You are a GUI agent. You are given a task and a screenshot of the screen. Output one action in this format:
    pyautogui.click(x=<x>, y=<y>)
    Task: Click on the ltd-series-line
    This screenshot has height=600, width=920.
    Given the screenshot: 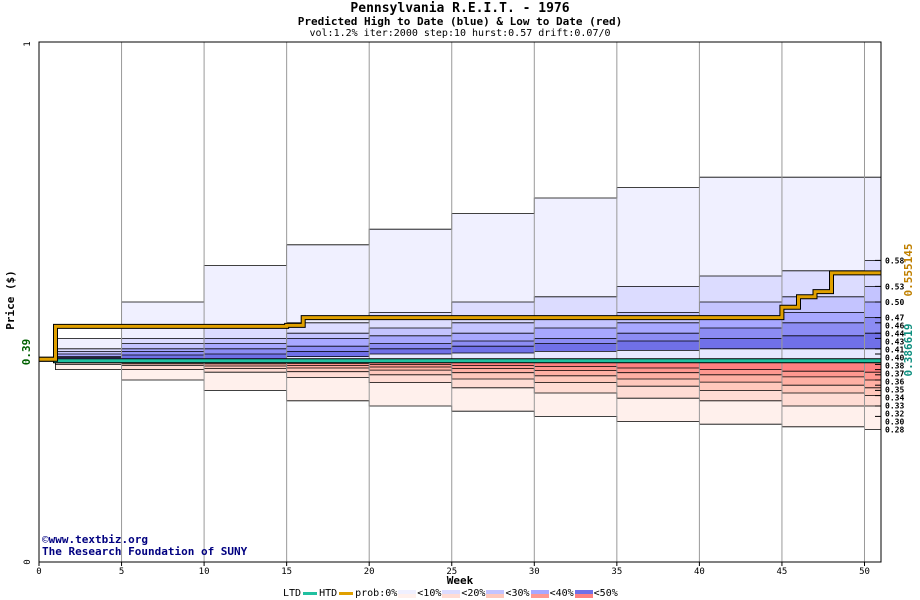 What is the action you would take?
    pyautogui.click(x=460, y=360)
    